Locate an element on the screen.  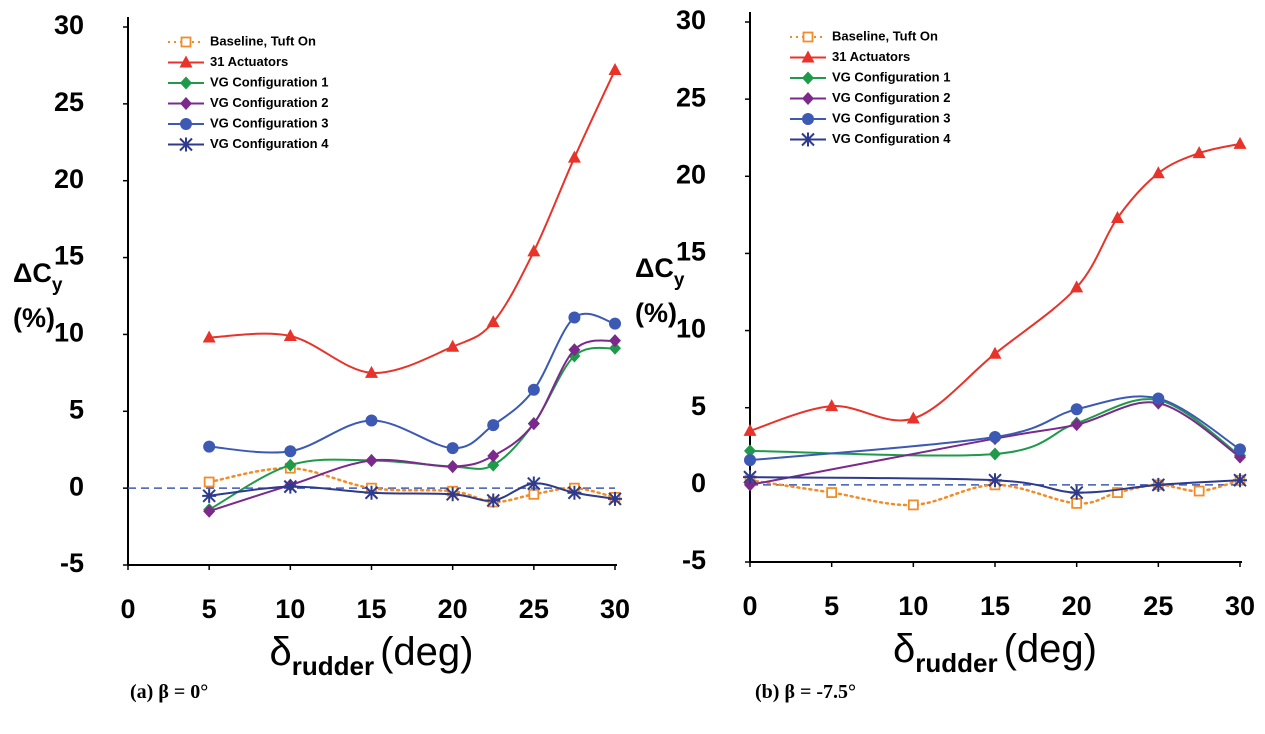
y-tick-label: 25 is located at coordinates (691, 97).